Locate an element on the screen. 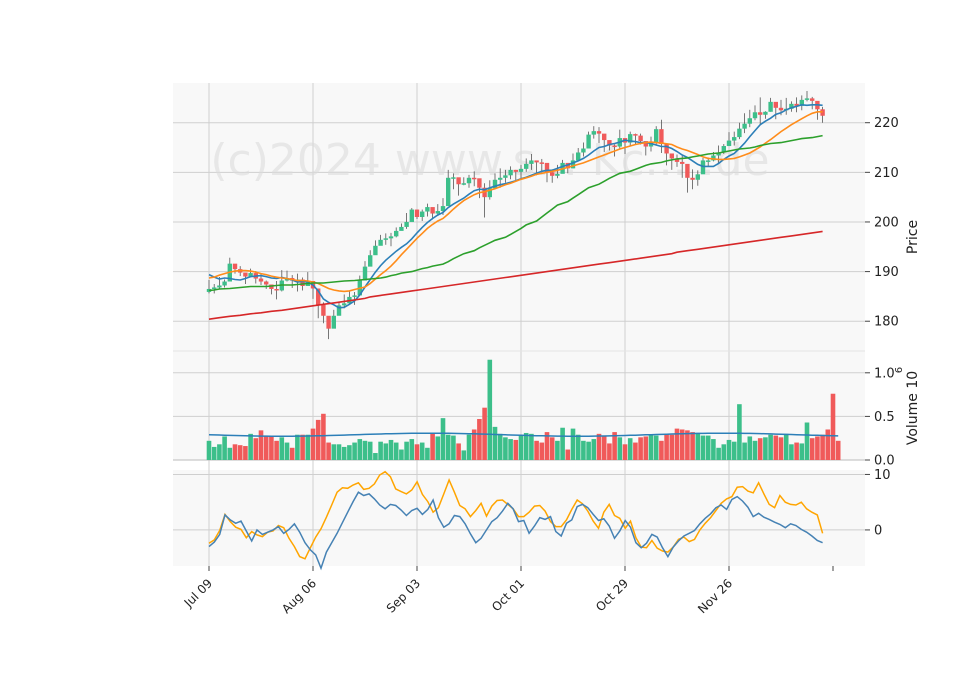 The height and width of the screenshot is (694, 960). x-tick-label: Nov 26 is located at coordinates (715, 596).